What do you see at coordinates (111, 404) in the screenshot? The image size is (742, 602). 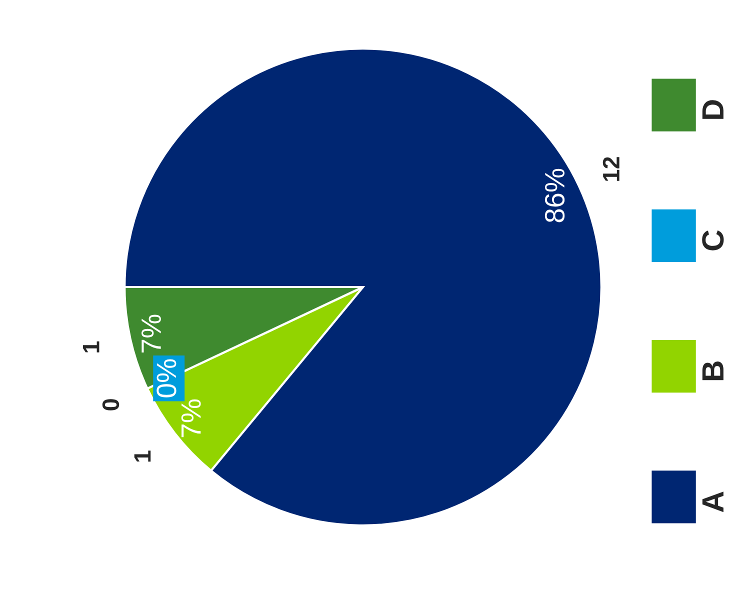 I see `text: 0` at bounding box center [111, 404].